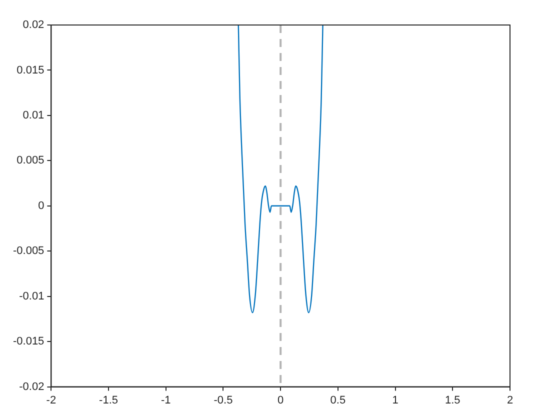 The height and width of the screenshot is (420, 560). Describe the element at coordinates (41, 206) in the screenshot. I see `y-tick-label: 0` at that location.